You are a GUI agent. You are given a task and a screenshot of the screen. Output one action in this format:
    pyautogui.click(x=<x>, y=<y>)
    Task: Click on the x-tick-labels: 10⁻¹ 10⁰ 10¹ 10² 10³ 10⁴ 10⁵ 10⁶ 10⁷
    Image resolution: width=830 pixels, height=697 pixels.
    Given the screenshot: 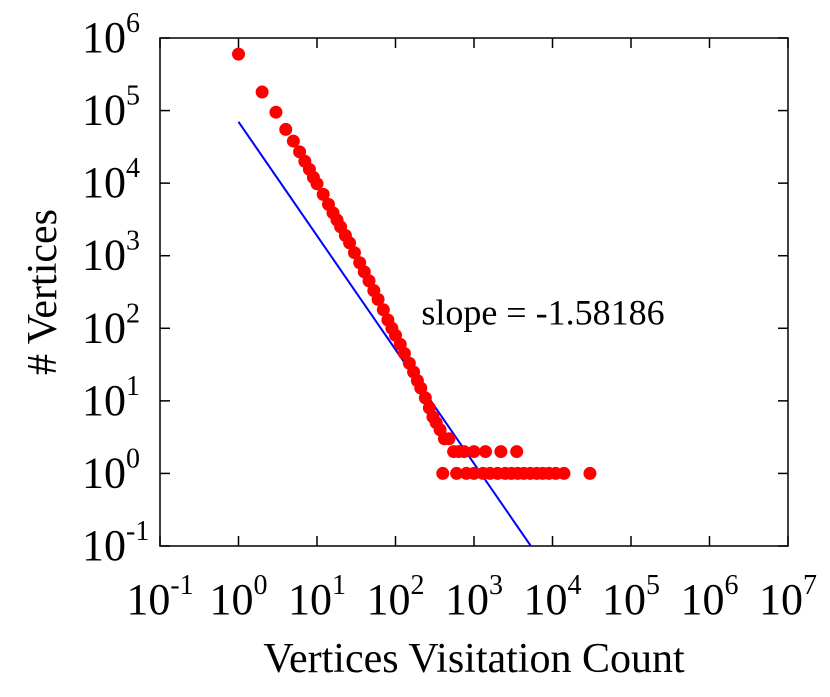 What is the action you would take?
    pyautogui.click(x=471, y=597)
    